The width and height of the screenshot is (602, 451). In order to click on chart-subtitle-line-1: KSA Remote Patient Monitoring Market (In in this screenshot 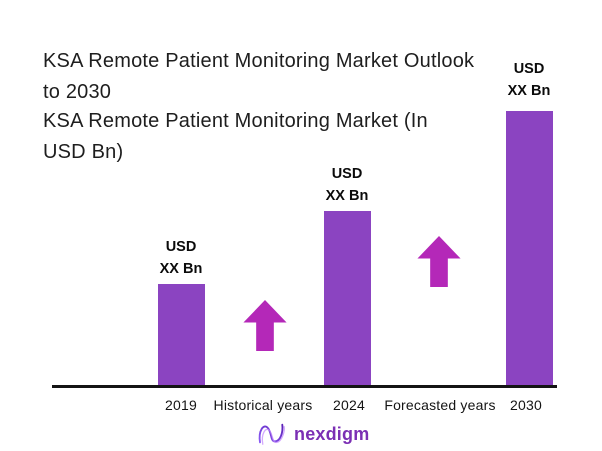, I will do `click(235, 121)`.